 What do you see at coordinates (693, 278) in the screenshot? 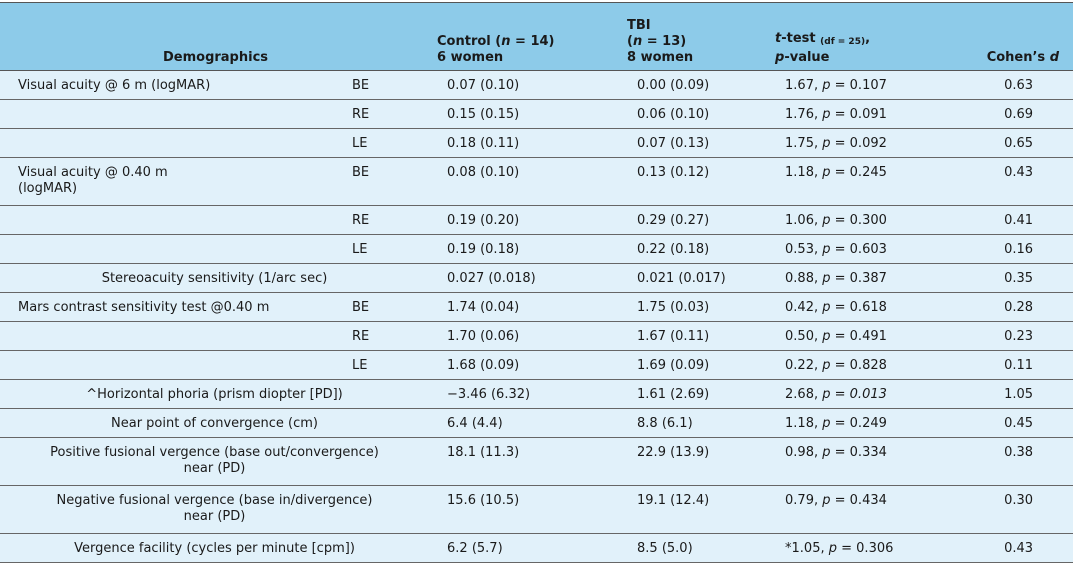
I see `row-tbi-value: 0.021 (0.017)` at bounding box center [693, 278].